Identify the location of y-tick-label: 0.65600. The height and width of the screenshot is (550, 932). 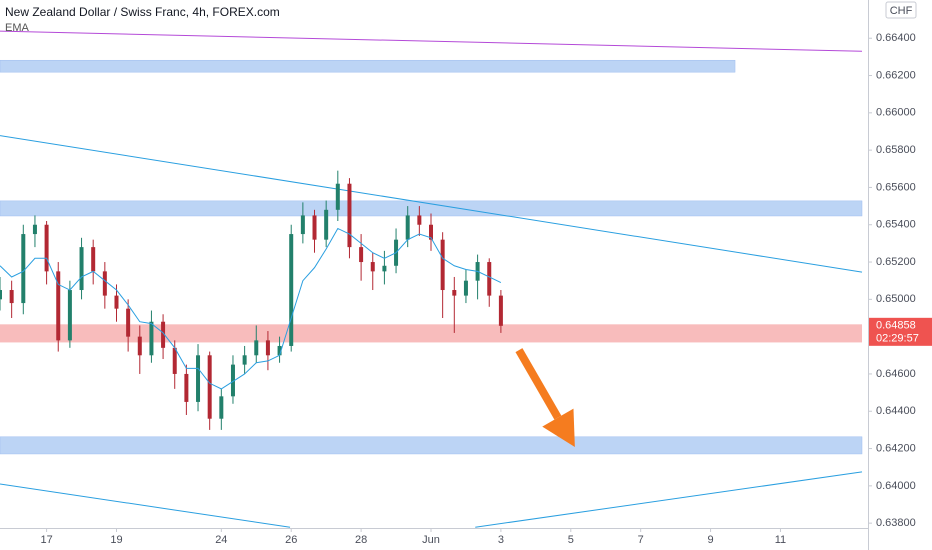
(896, 187).